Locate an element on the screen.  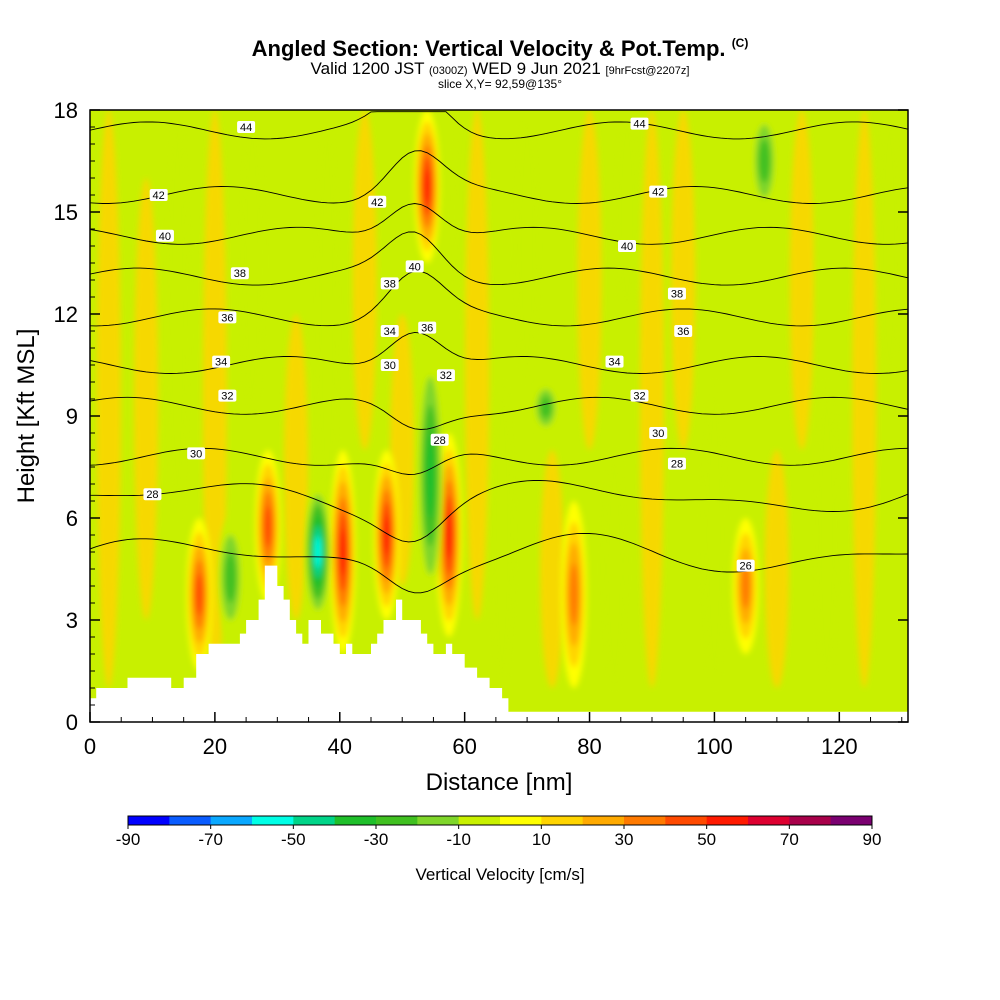
valid-time: Valid 1200 JST is located at coordinates (367, 68).